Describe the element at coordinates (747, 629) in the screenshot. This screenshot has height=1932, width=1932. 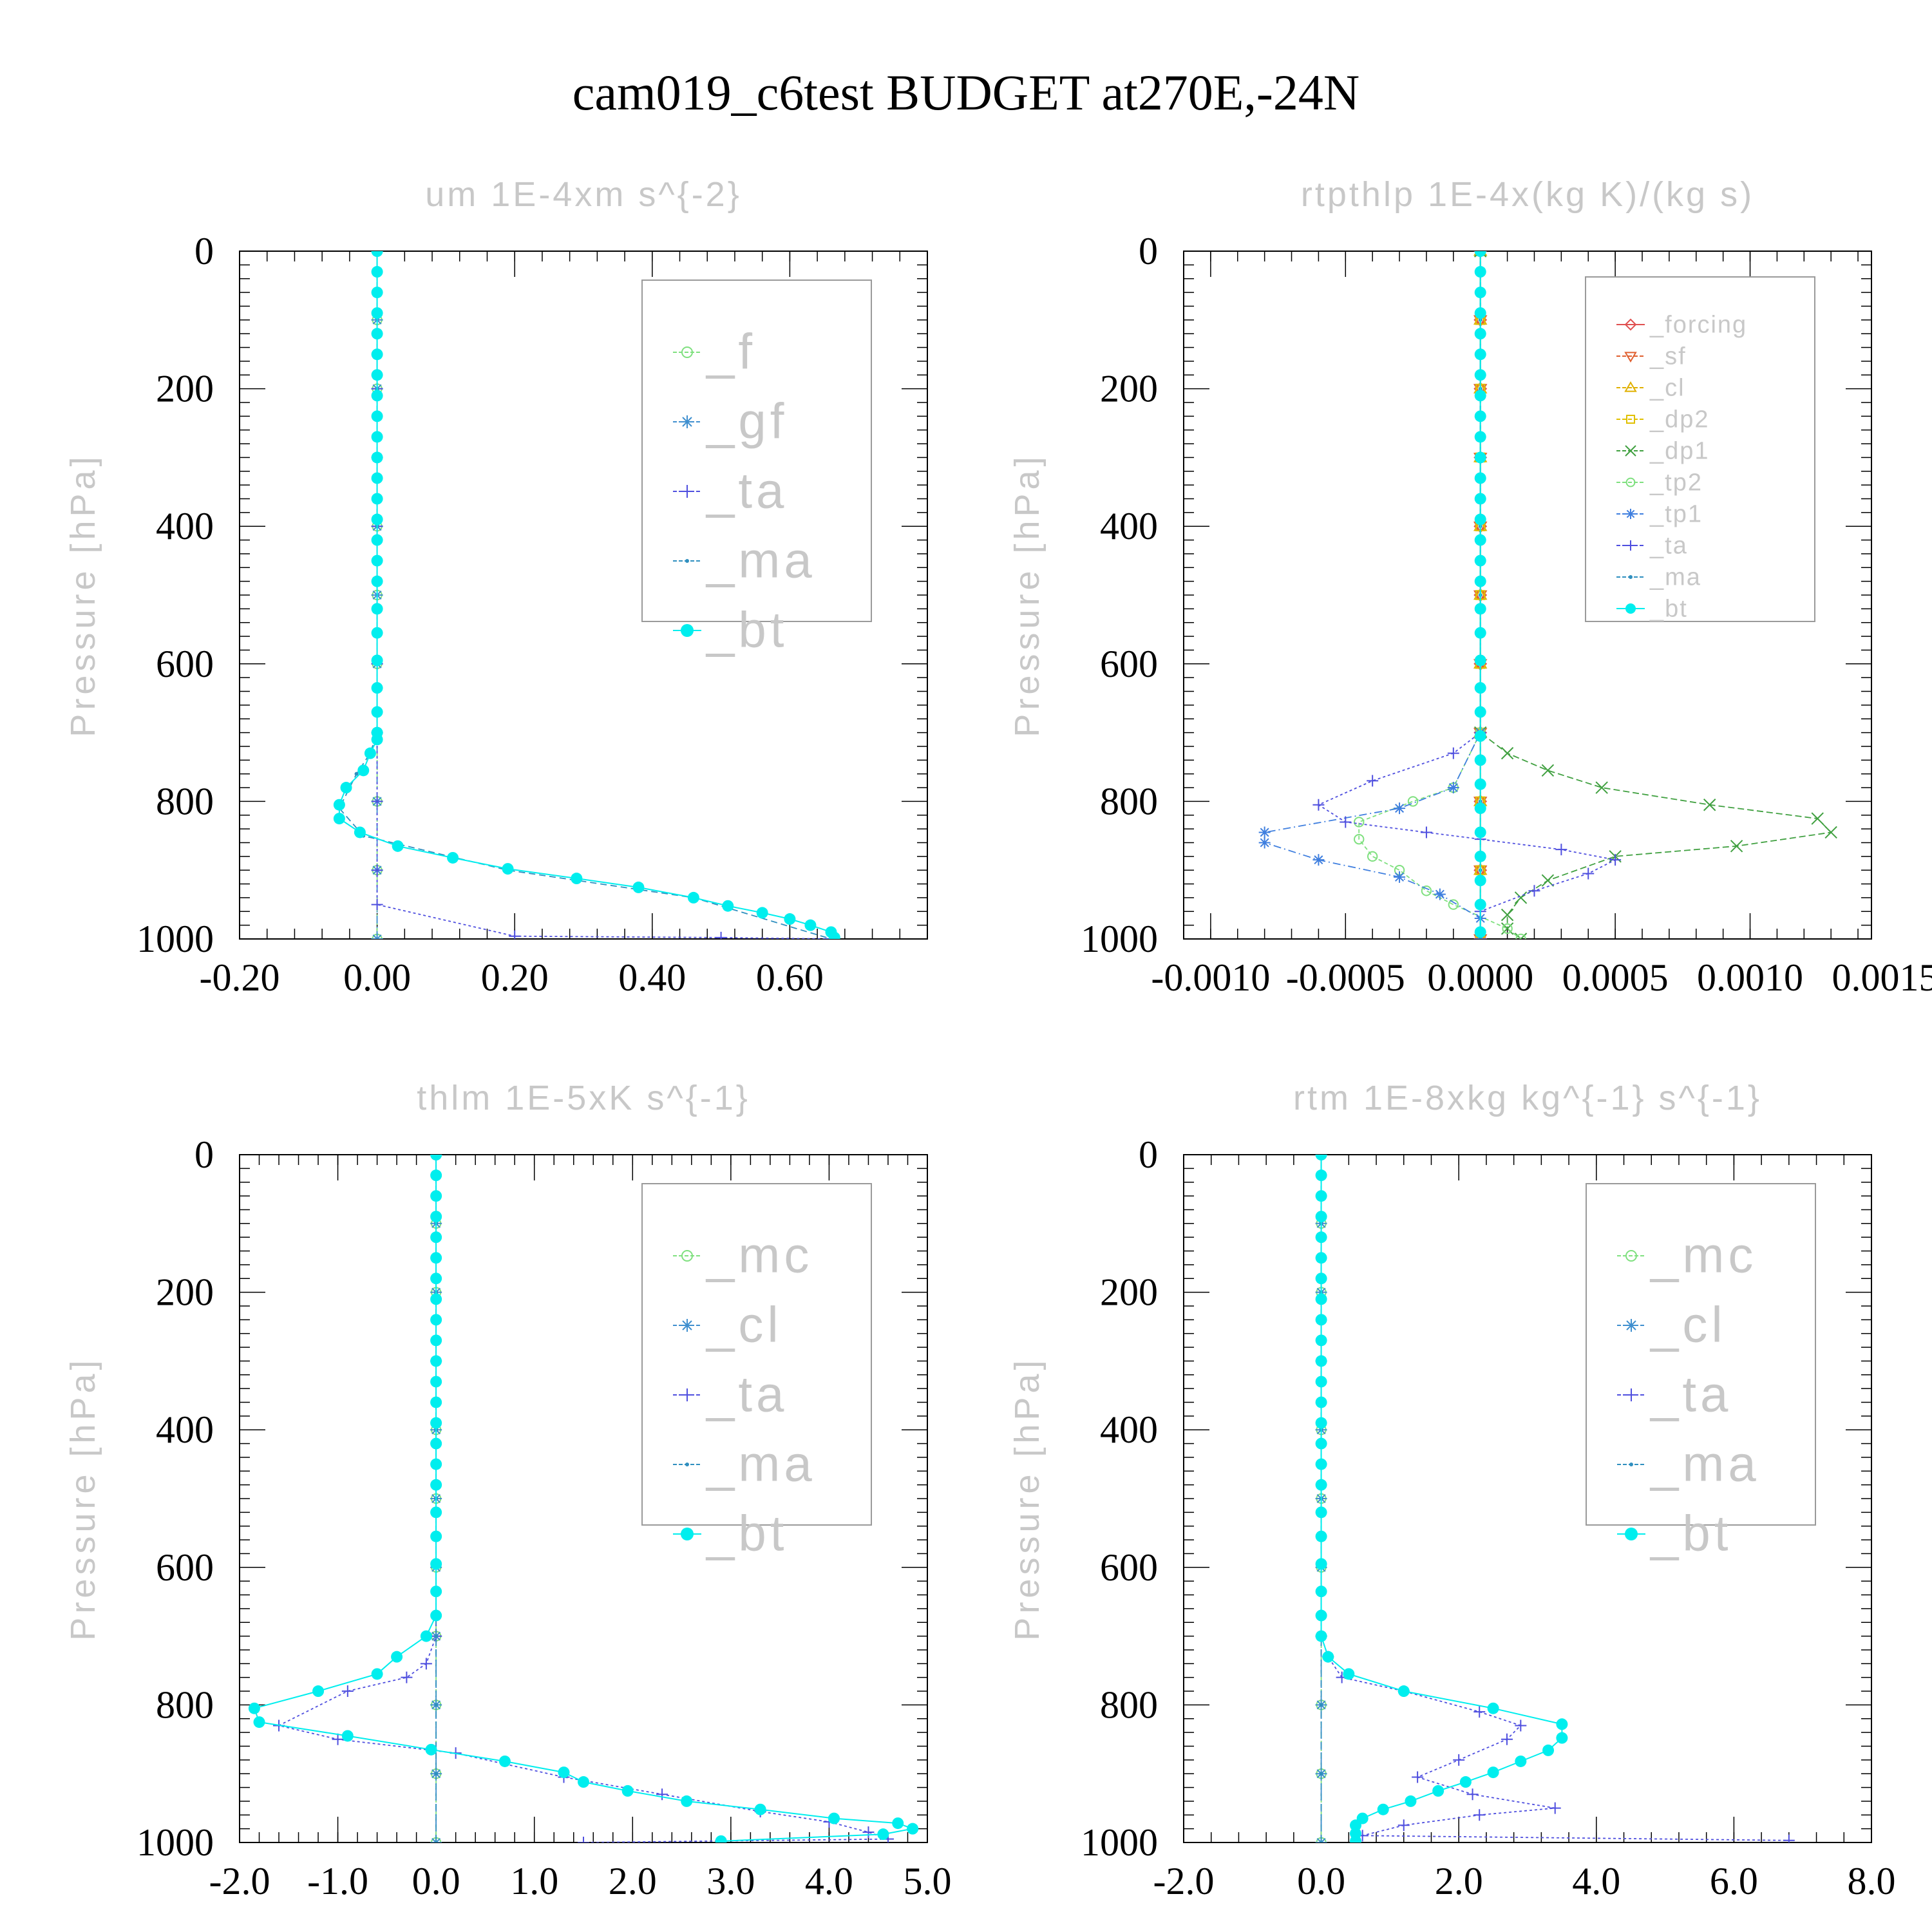
I see `legend-label_bt: _bt` at that location.